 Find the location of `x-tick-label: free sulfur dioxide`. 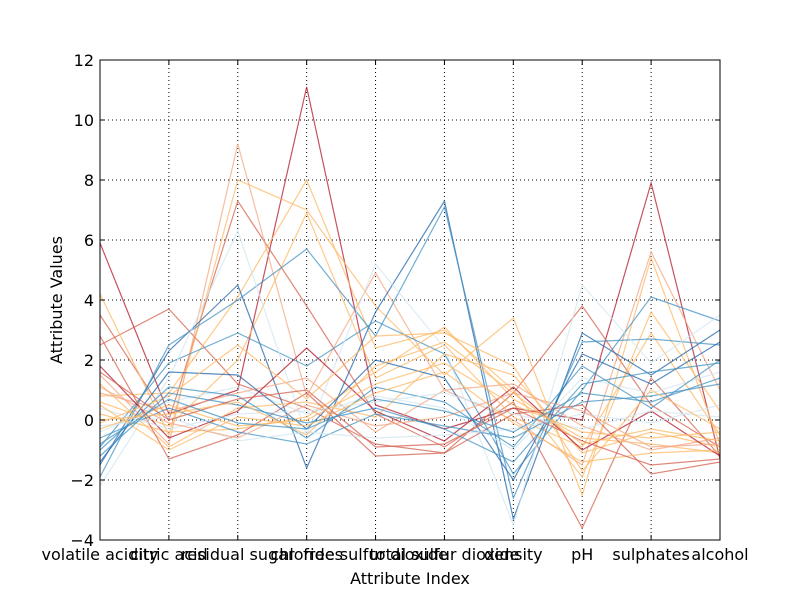

x-tick-label: free sulfur dioxide is located at coordinates (375, 554).